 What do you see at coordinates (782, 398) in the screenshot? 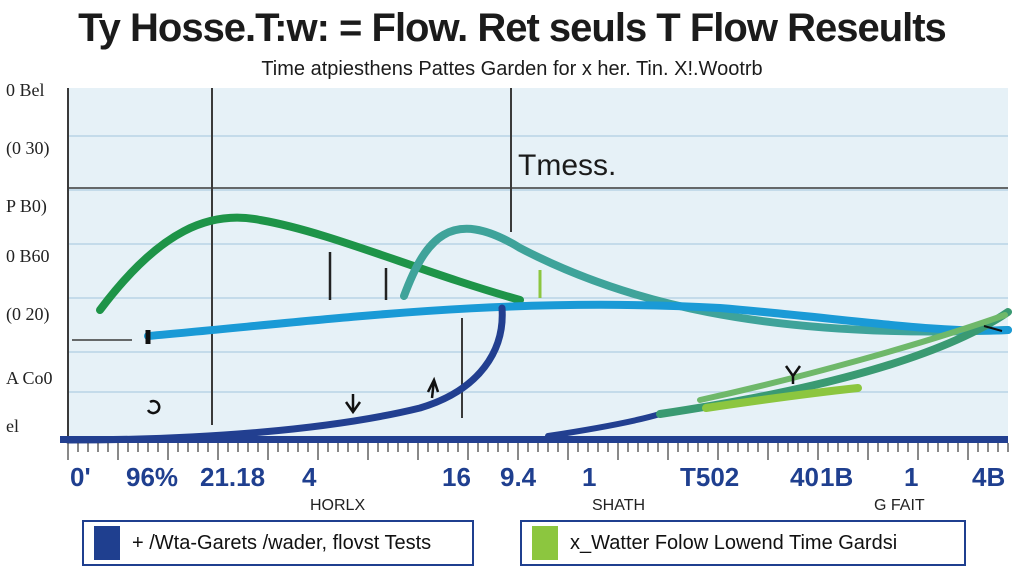
I see `series-lime-tail` at bounding box center [782, 398].